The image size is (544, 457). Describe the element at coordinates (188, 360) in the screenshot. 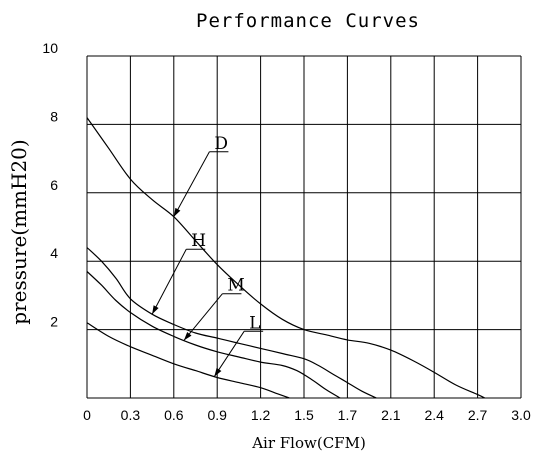

I see `series-line-L` at that location.